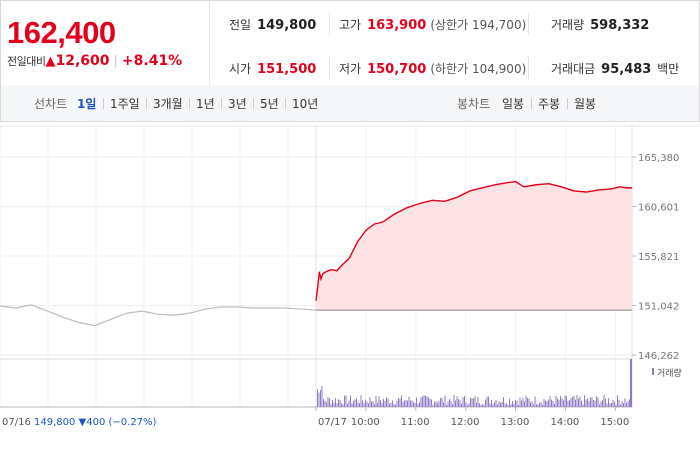 Image resolution: width=700 pixels, height=450 pixels. What do you see at coordinates (305, 104) in the screenshot?
I see `tab-10y: 10년` at bounding box center [305, 104].